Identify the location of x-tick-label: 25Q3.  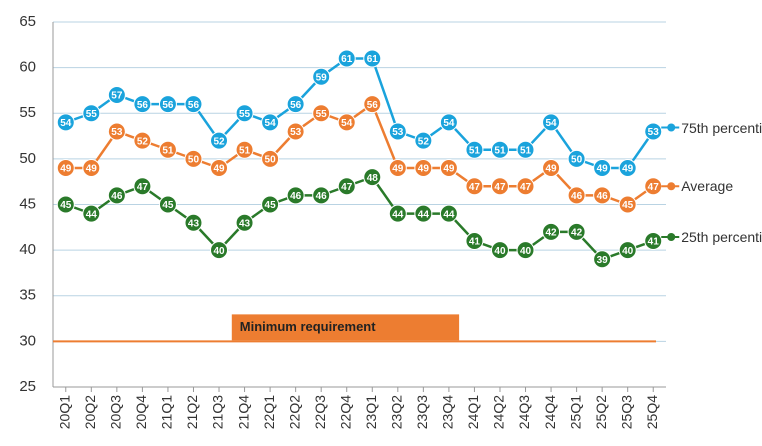
(626, 412).